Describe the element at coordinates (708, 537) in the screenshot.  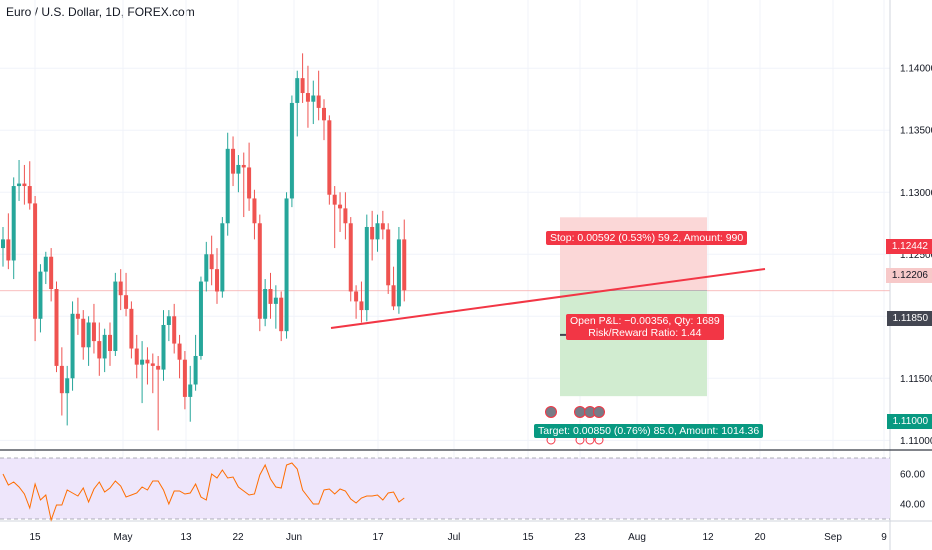
I see `x-tick-label: 12` at that location.